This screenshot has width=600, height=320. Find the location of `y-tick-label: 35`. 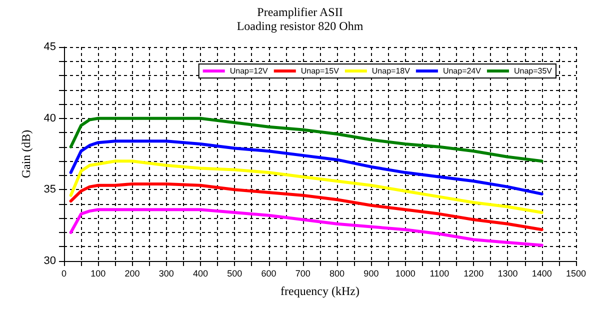

y-tick-label: 35 is located at coordinates (50, 190).